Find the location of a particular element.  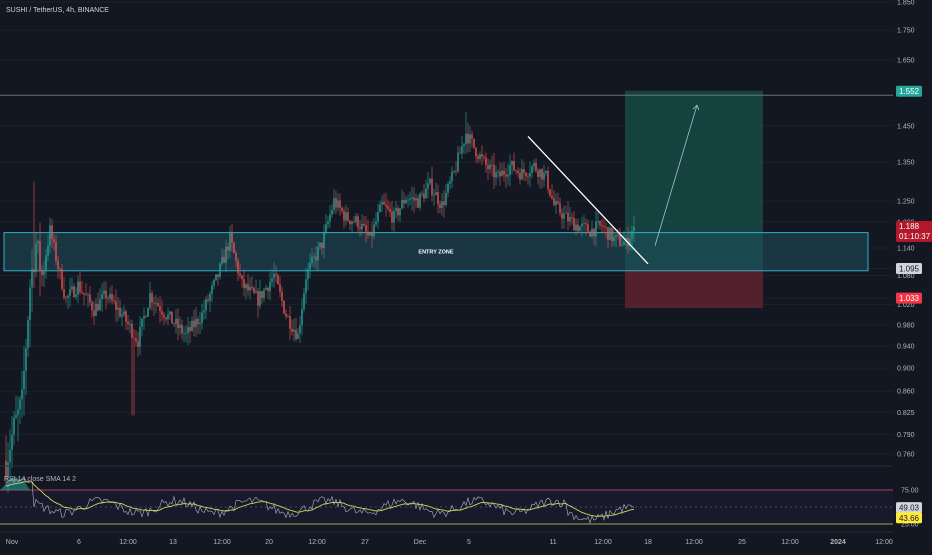

price-tick-label: 1.020 is located at coordinates (906, 305).